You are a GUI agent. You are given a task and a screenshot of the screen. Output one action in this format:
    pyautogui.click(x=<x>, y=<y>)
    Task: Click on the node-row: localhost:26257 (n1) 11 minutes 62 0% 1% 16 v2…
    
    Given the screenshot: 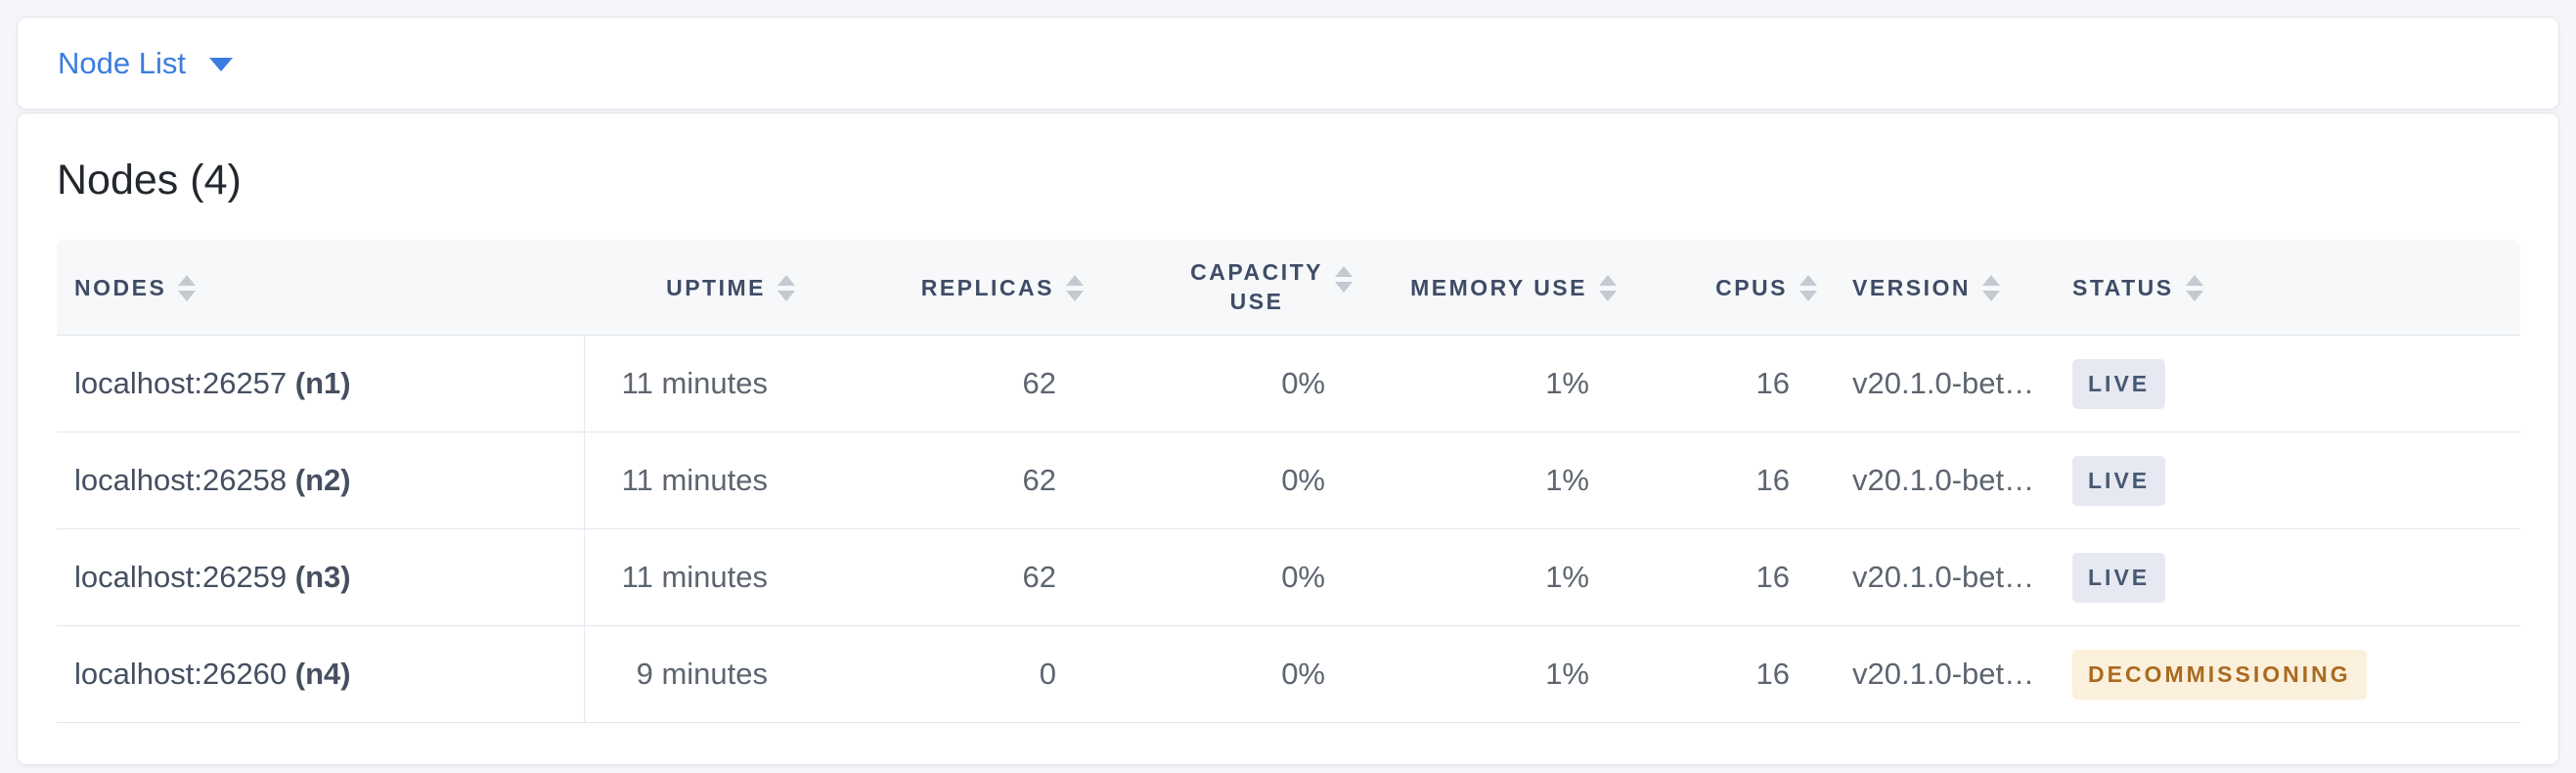 What is the action you would take?
    pyautogui.click(x=1288, y=384)
    